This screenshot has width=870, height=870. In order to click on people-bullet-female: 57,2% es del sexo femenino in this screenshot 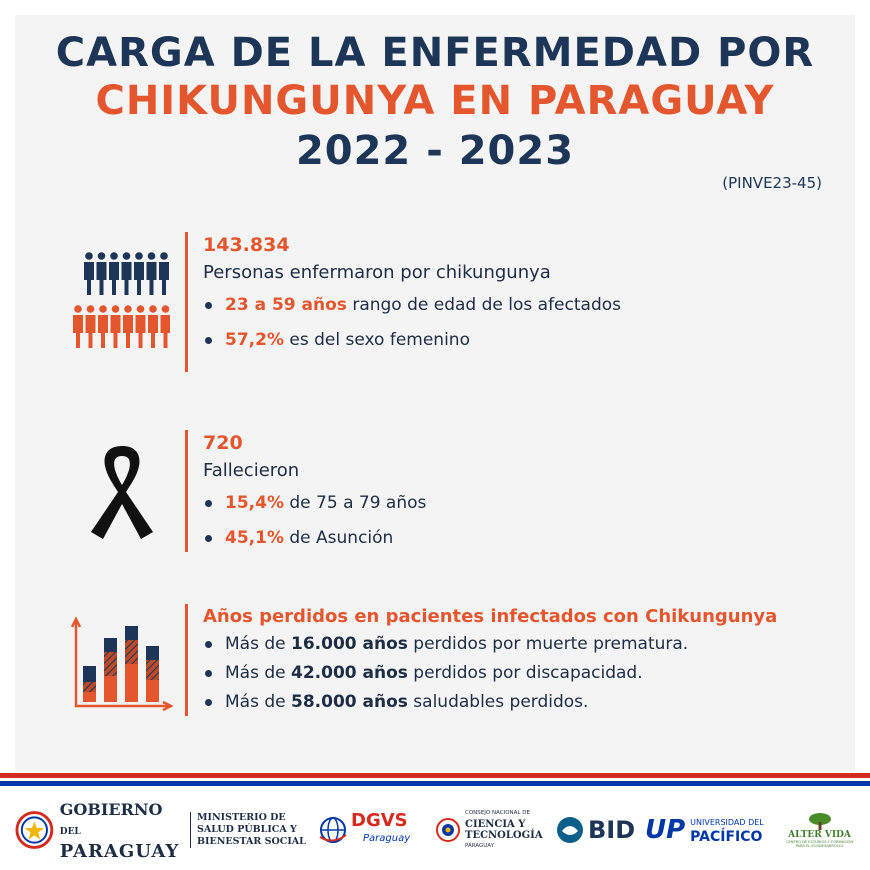, I will do `click(412, 340)`.